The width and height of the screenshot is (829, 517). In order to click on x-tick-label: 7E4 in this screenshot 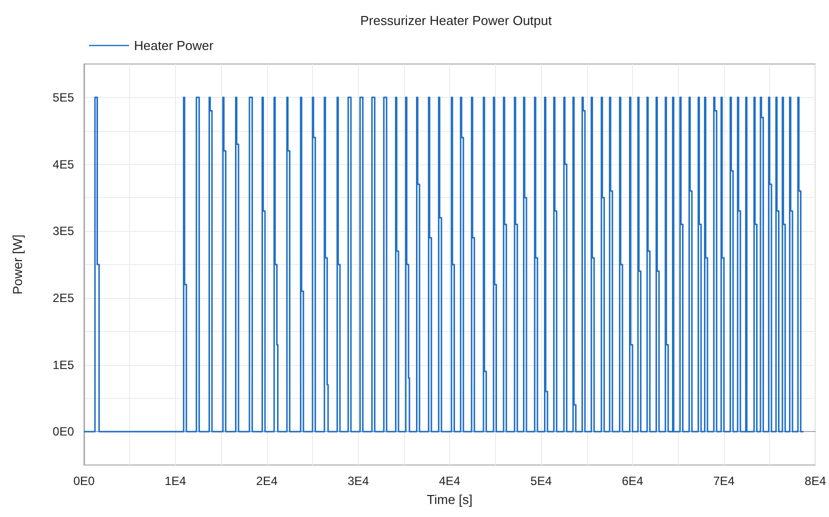, I will do `click(724, 481)`.